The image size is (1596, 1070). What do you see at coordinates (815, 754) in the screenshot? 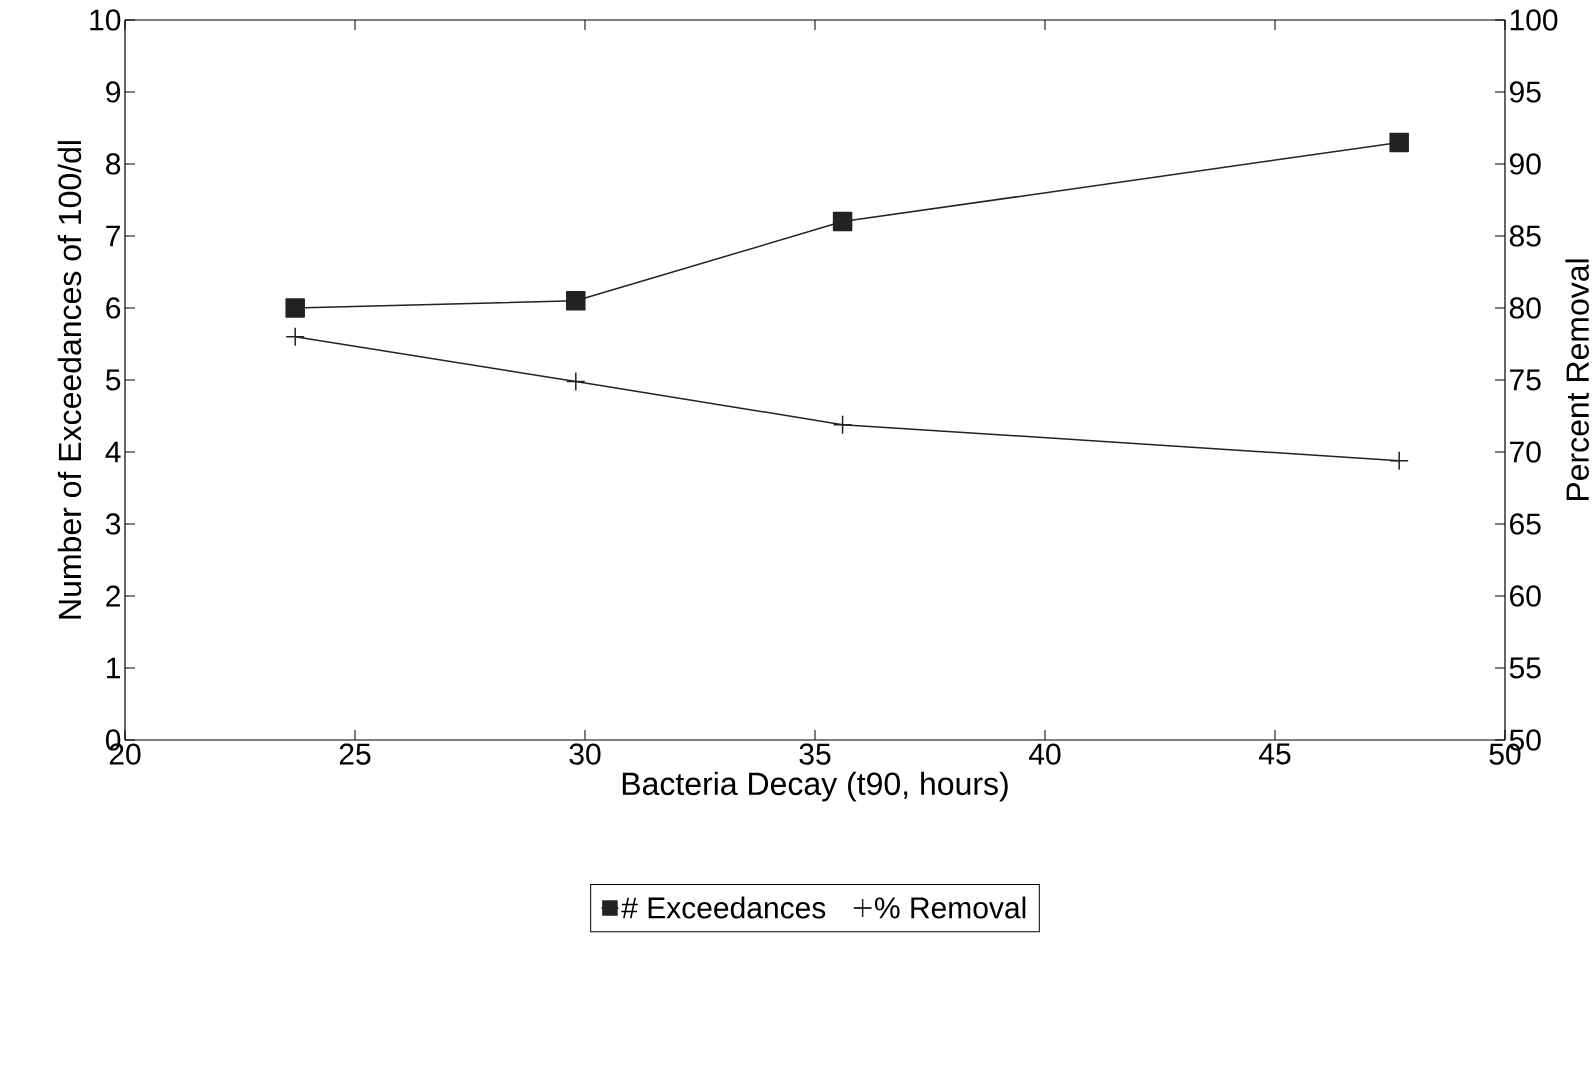
I see `x-tick-label: 35` at bounding box center [815, 754].